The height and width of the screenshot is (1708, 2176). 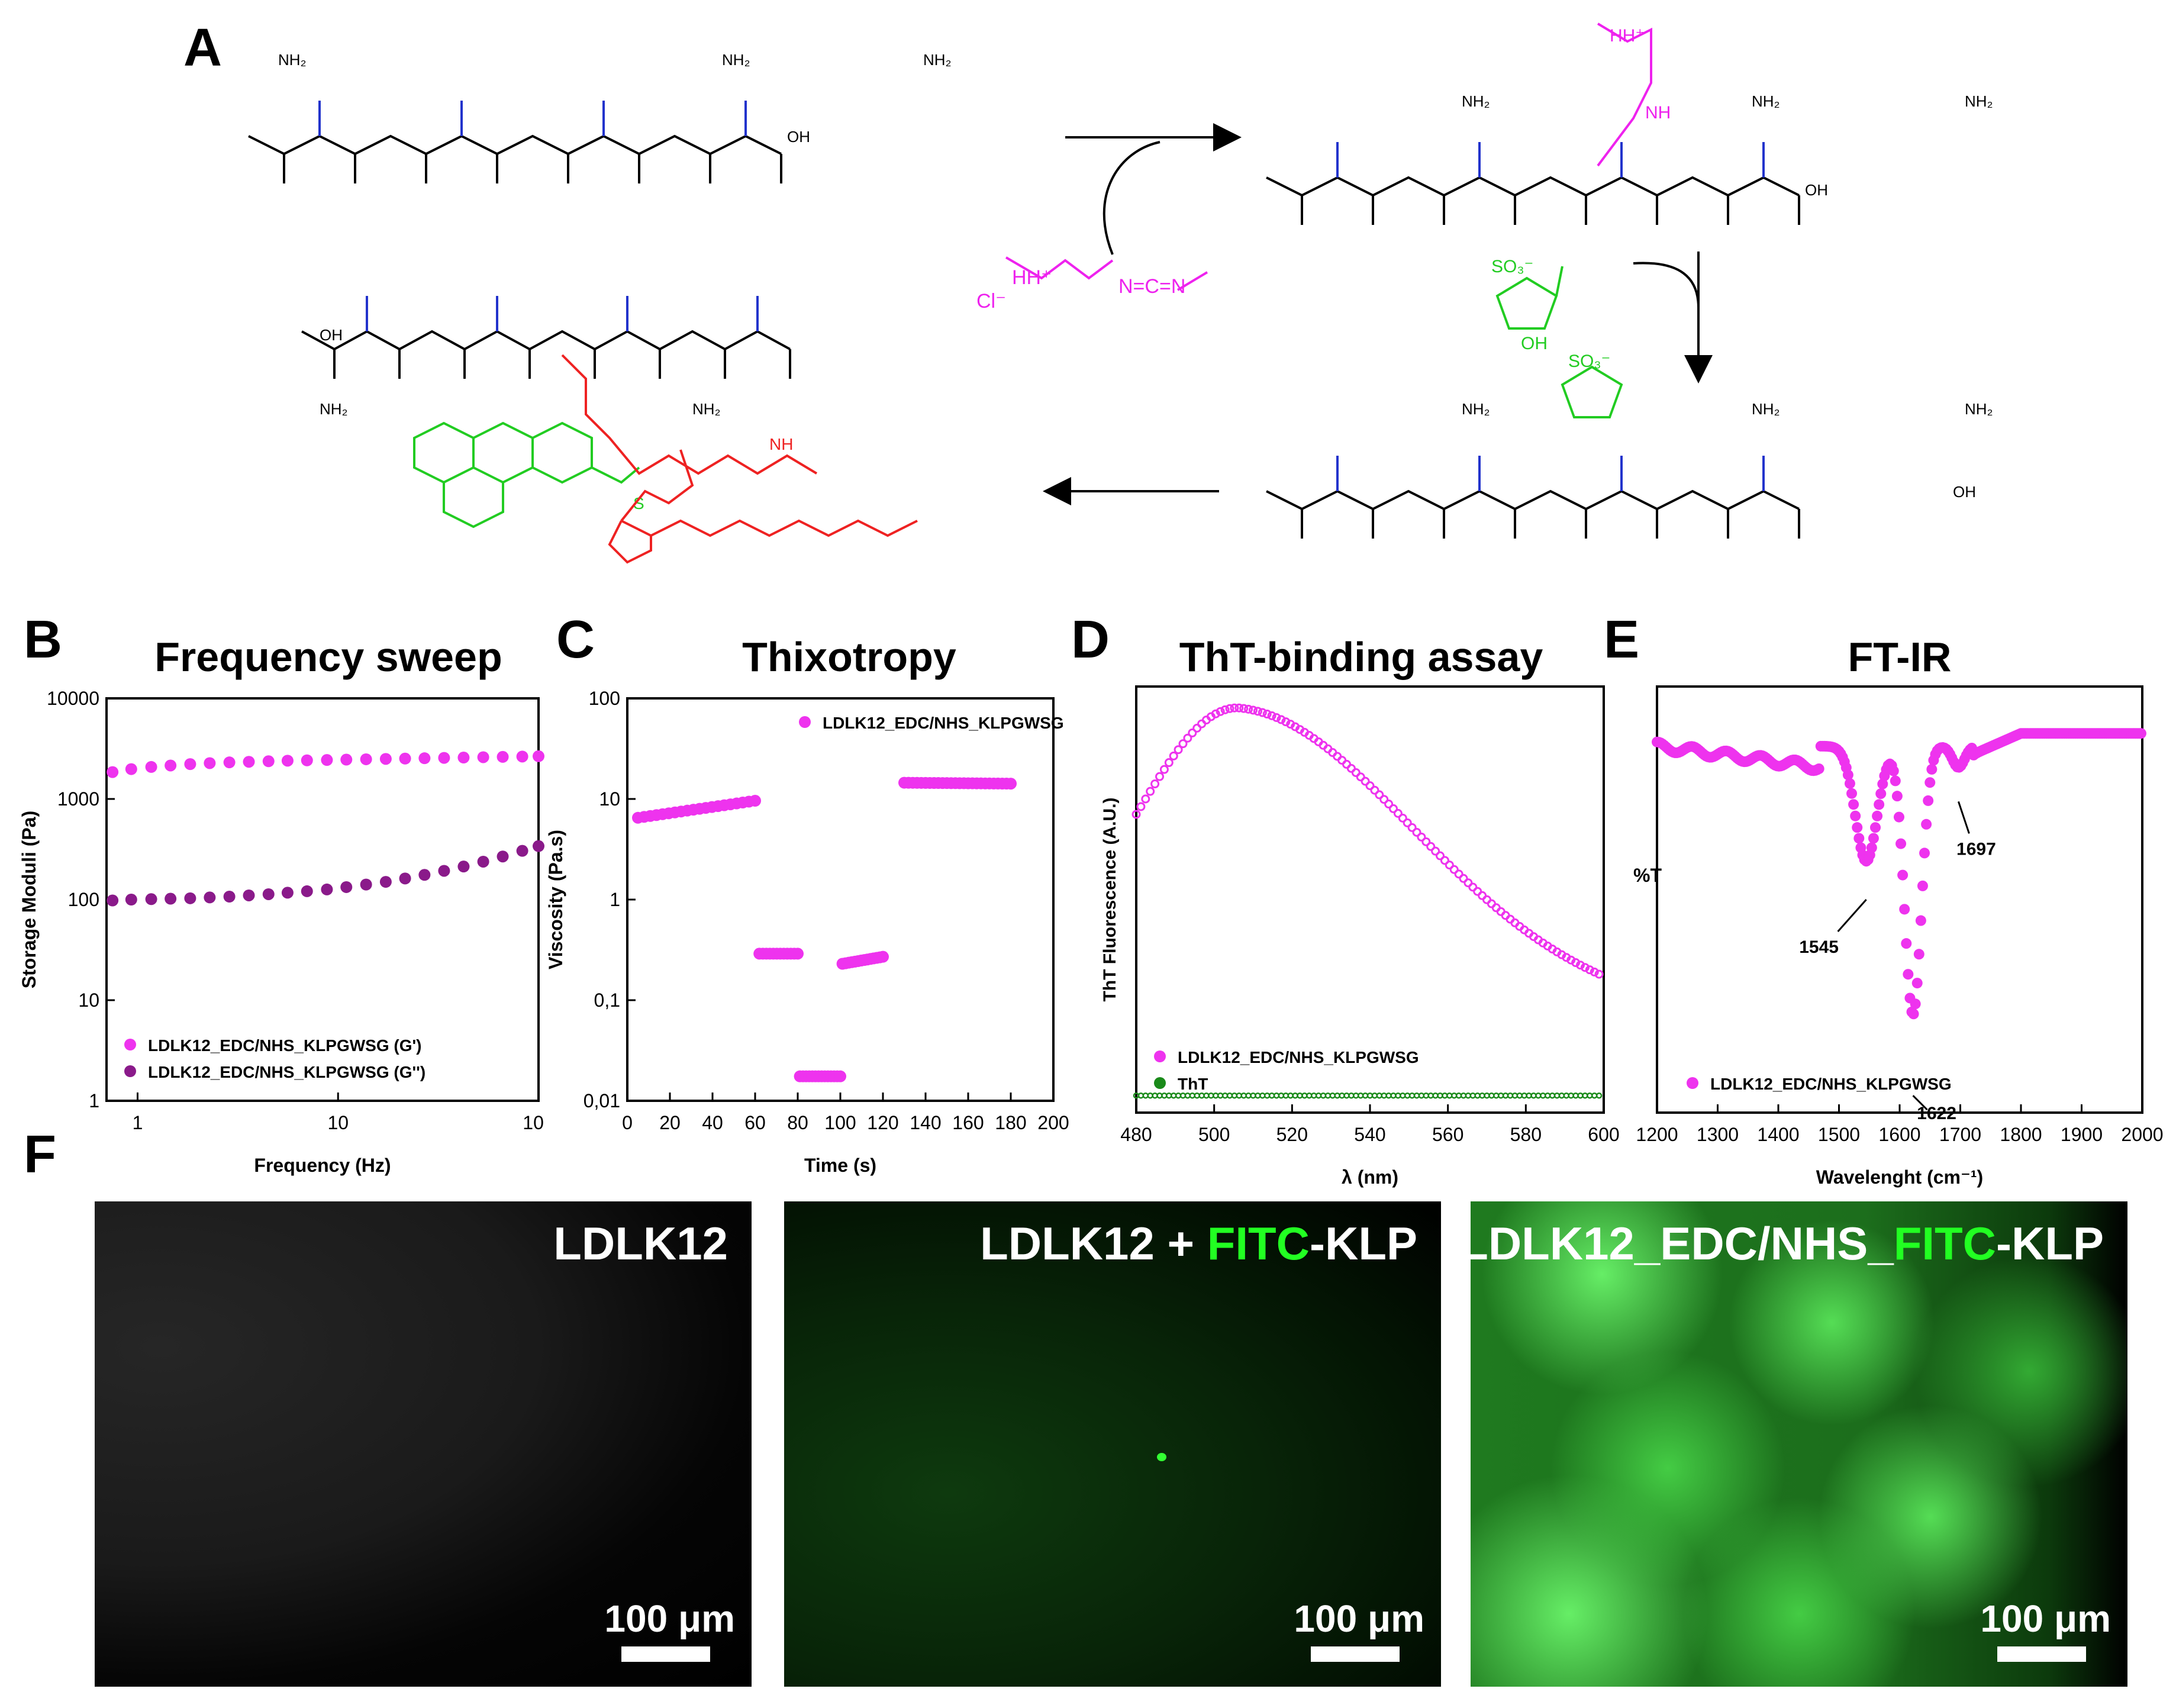 I want to click on x-tick-label: 1700, so click(x=1960, y=1134).